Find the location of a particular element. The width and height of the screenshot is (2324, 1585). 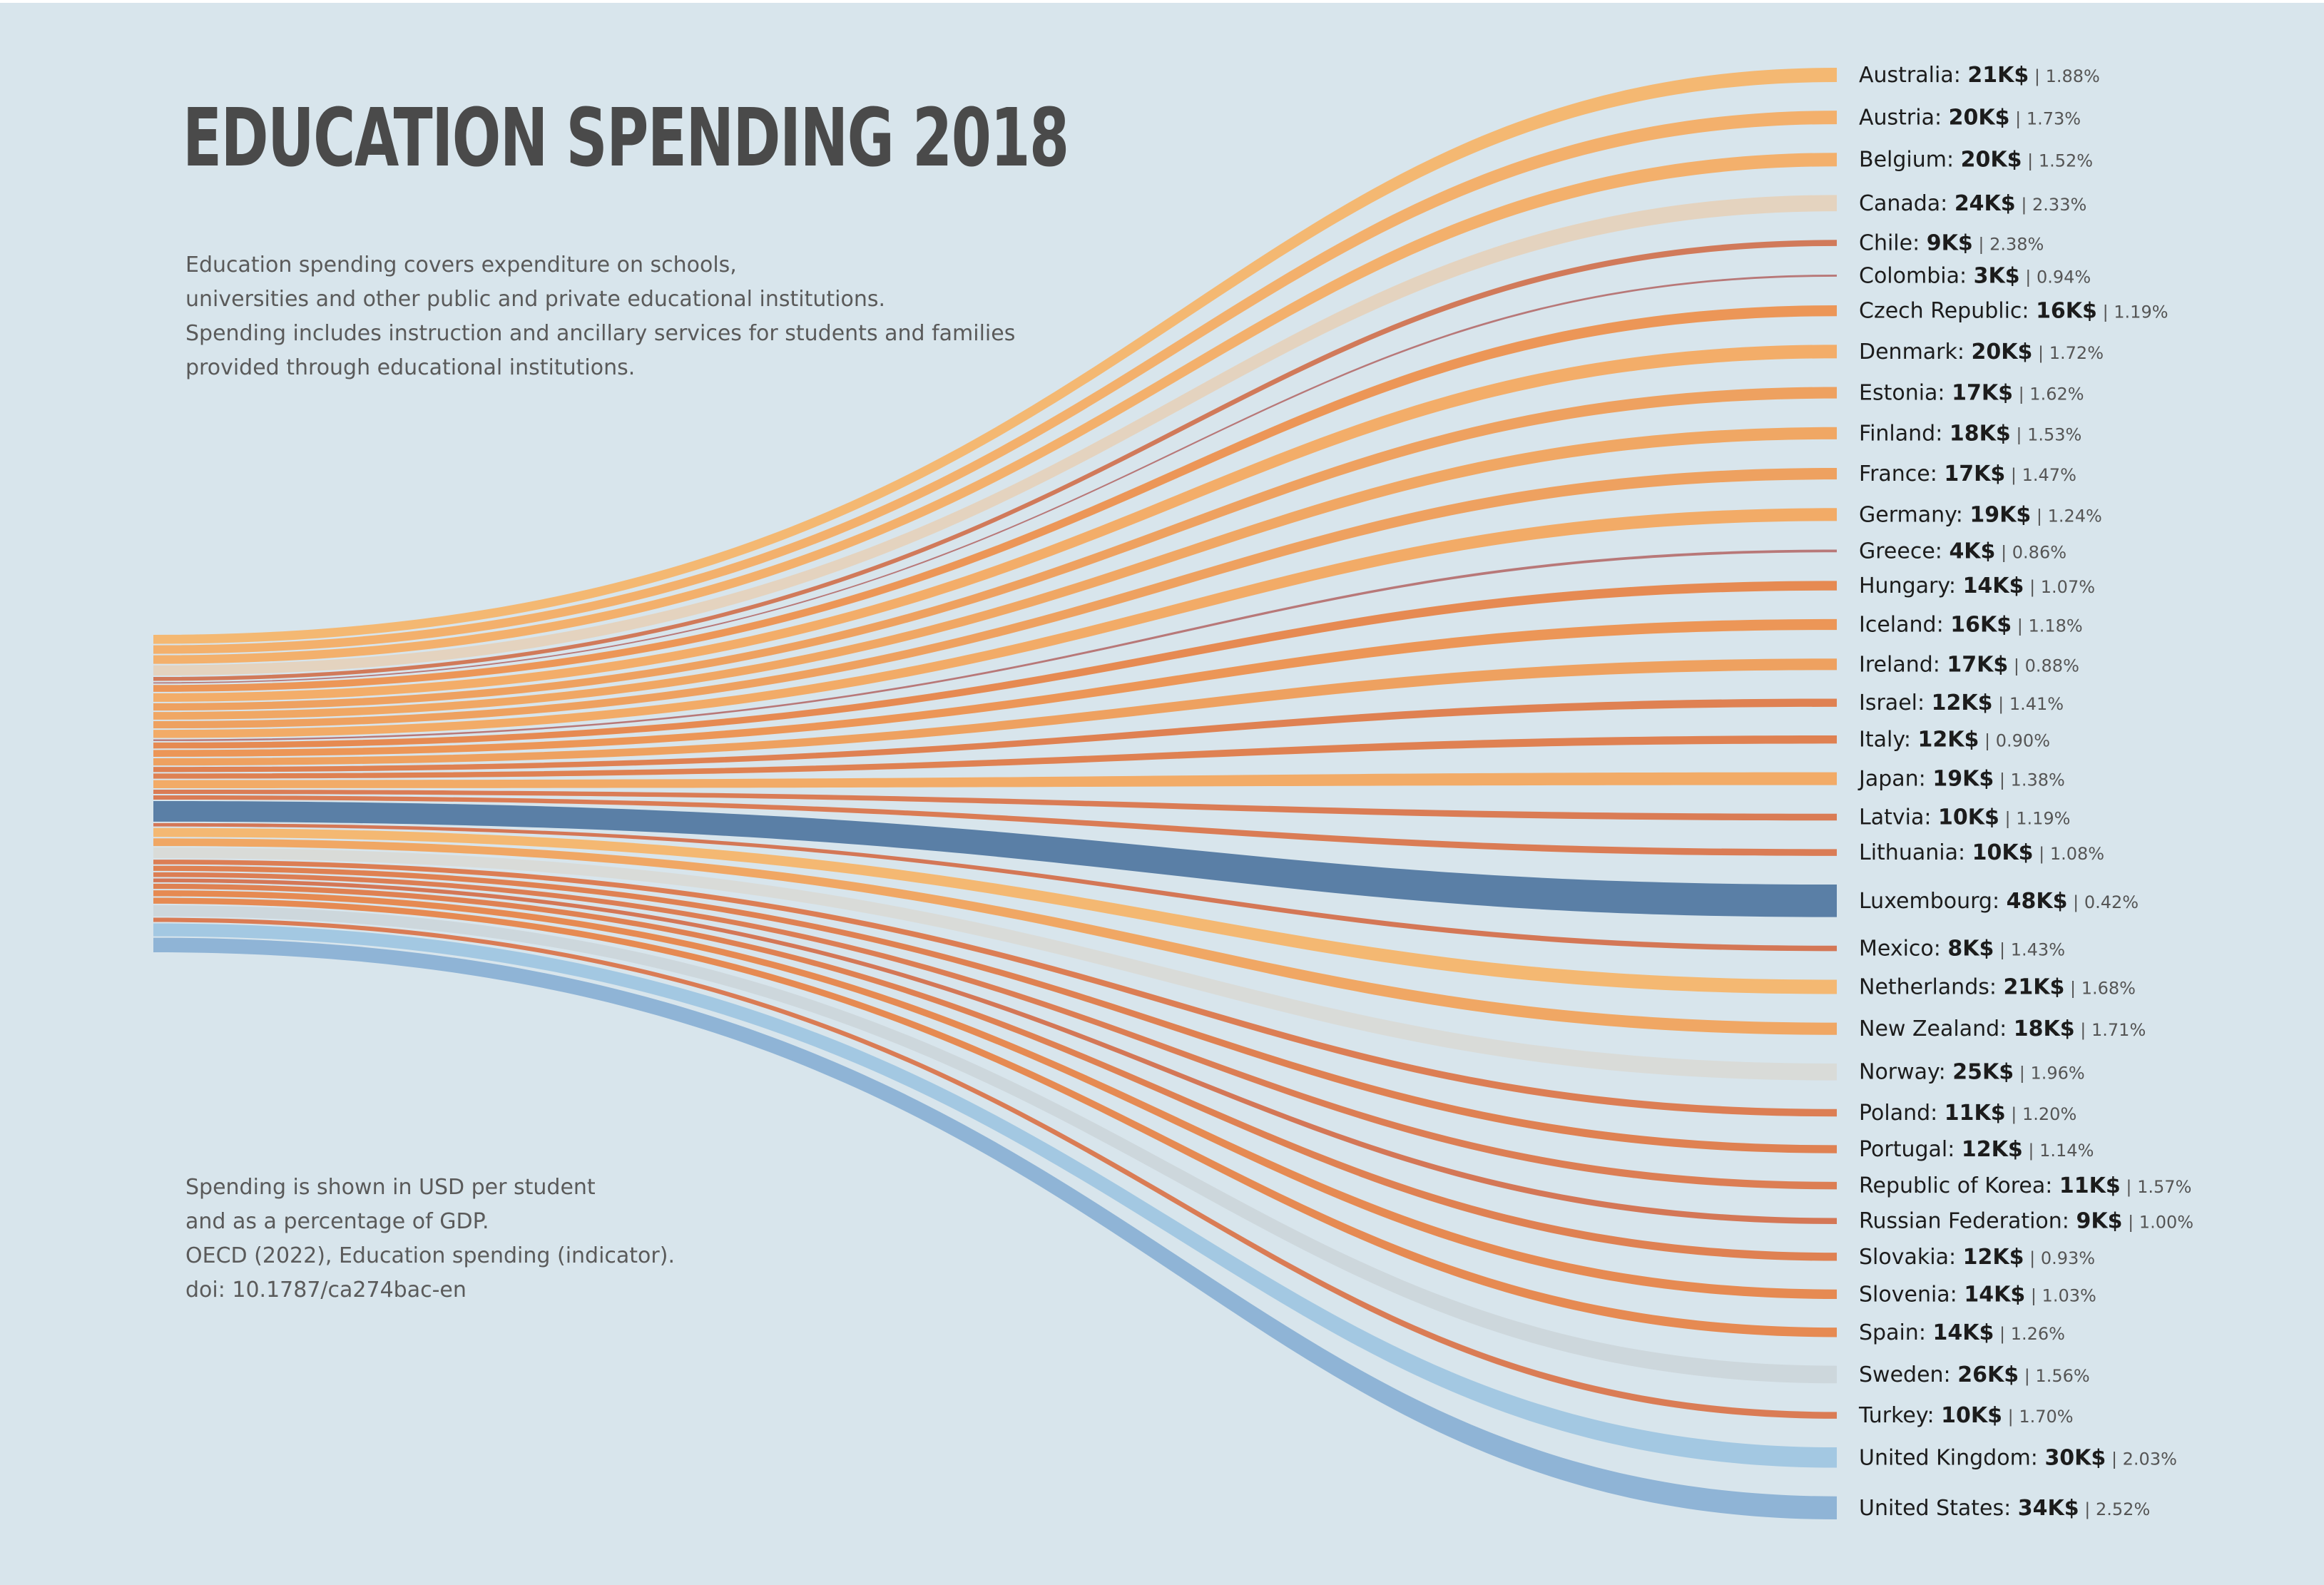

country-name: Mexico: is located at coordinates (1903, 950).